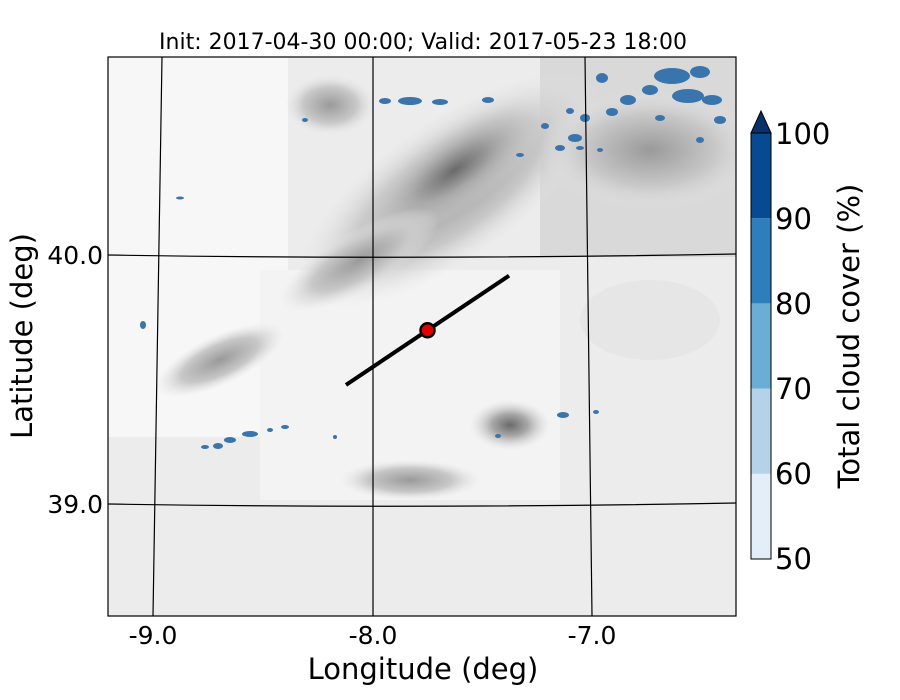 The image size is (900, 700). What do you see at coordinates (793, 559) in the screenshot?
I see `colorbar-tick-label: 50` at bounding box center [793, 559].